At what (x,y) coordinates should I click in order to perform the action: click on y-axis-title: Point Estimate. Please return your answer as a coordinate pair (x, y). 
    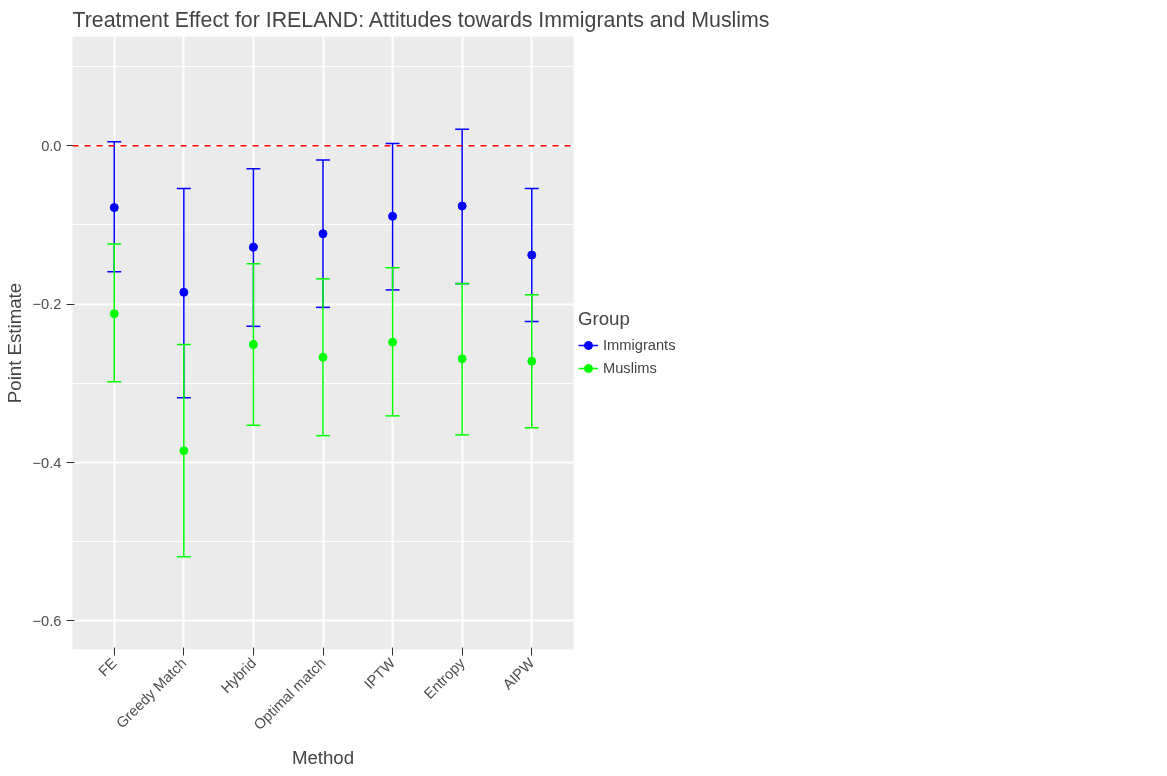
    Looking at the image, I should click on (14, 343).